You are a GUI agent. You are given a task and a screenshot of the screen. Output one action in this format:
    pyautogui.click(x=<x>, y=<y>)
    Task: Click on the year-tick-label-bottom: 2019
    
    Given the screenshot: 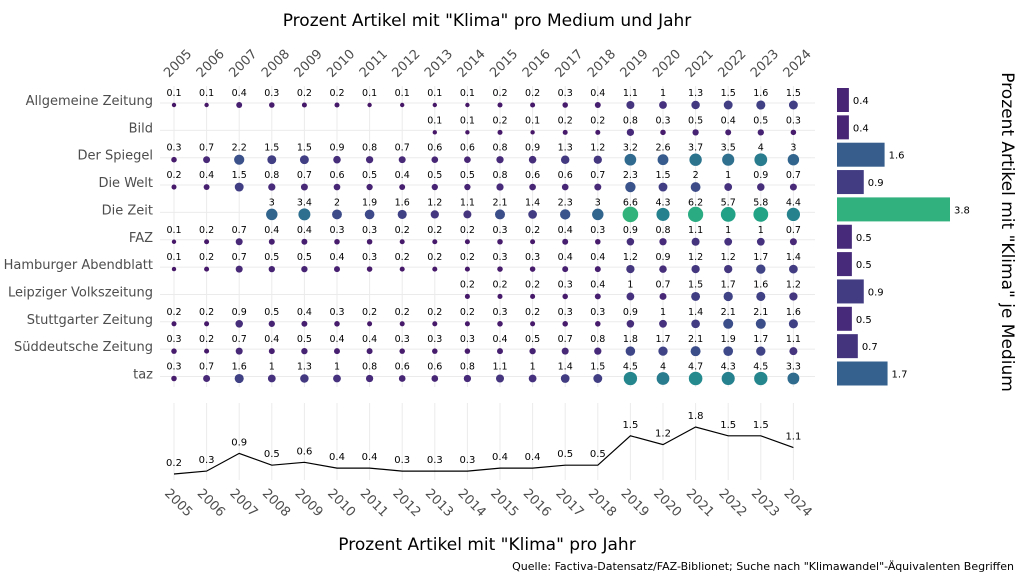 What is the action you would take?
    pyautogui.click(x=635, y=503)
    